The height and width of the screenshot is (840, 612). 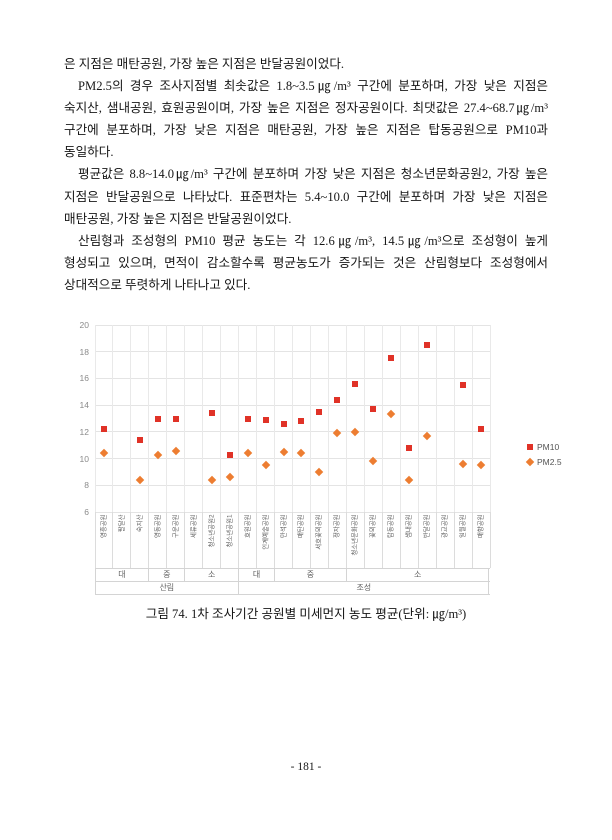 I want to click on x-category-label: 꽃뫼공원, so click(x=373, y=526).